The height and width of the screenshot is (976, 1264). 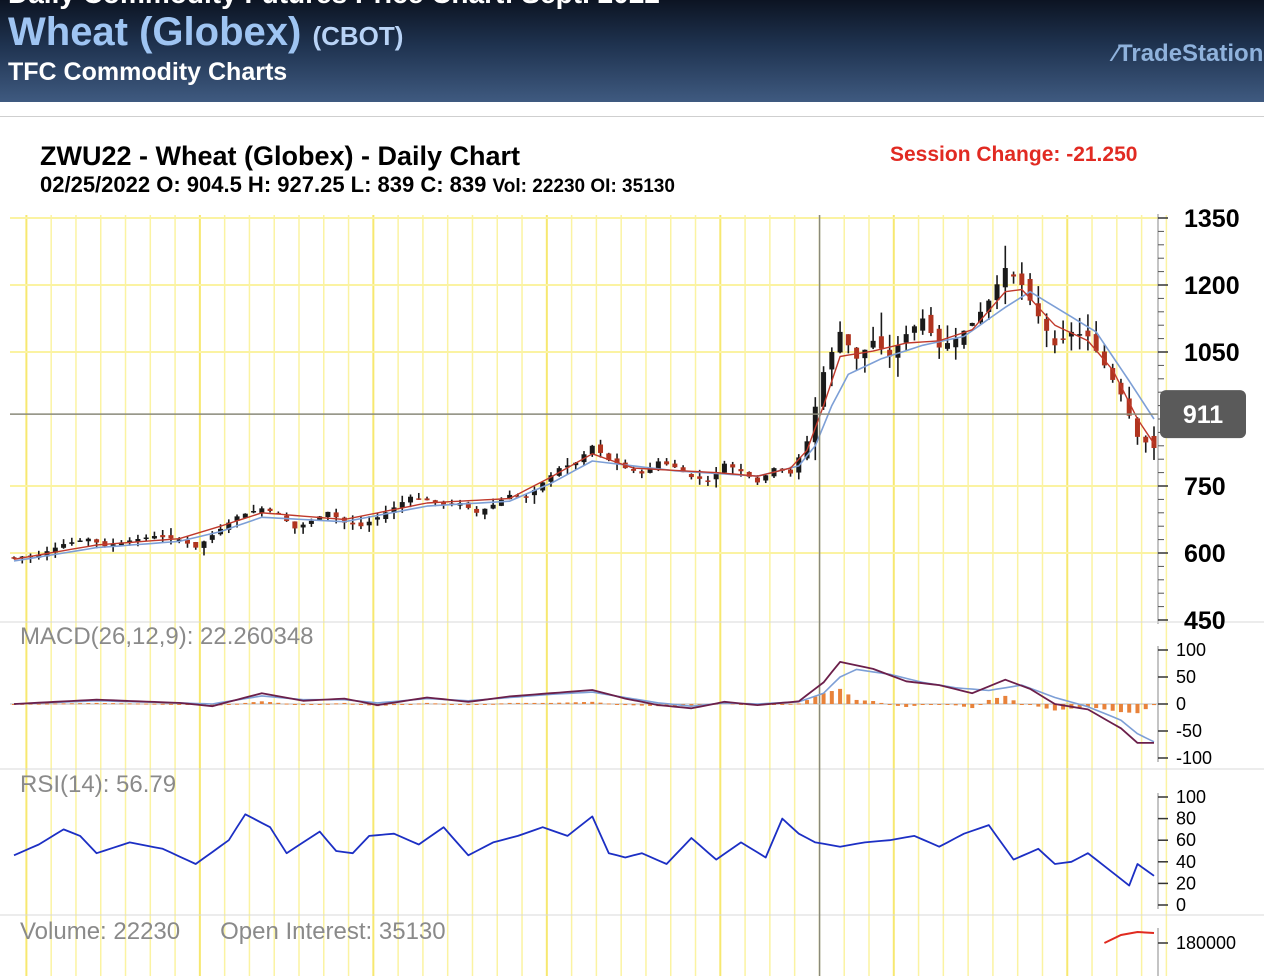 I want to click on volume-panel-label: Volume: 22230 Open Interest: 35130, so click(x=253, y=932).